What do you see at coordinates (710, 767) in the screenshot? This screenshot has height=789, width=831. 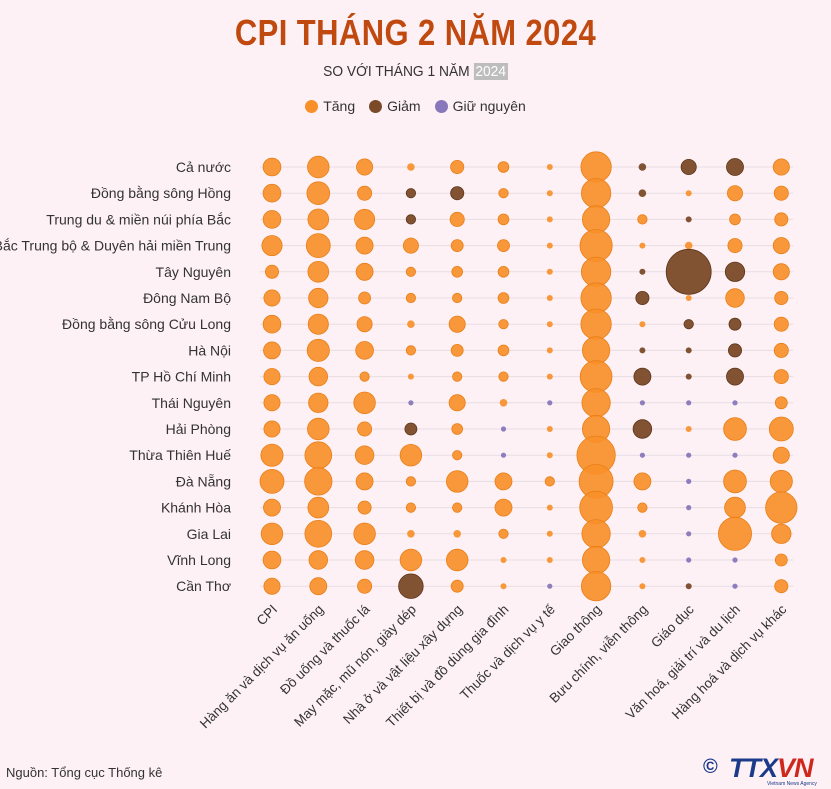 I see `copyright-icon: ©` at bounding box center [710, 767].